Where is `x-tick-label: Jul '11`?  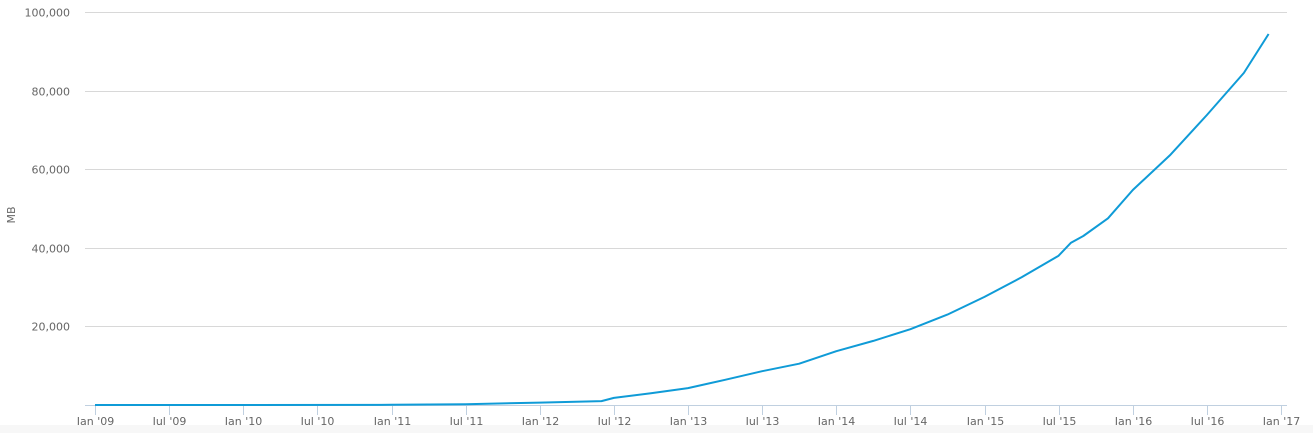 x-tick-label: Jul '11 is located at coordinates (466, 421).